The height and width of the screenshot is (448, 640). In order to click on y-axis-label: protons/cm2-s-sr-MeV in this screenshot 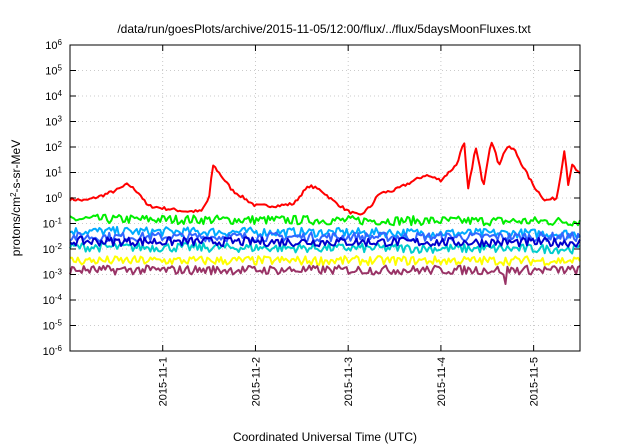, I will do `click(16, 198)`.